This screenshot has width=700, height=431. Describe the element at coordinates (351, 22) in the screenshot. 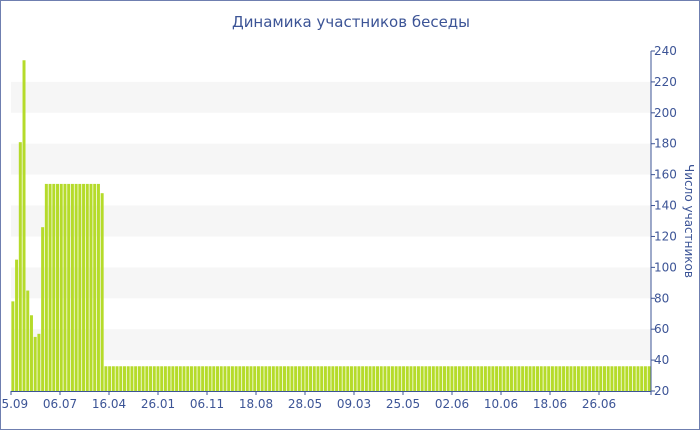

I see `chart-title: Динамика участников беседы` at that location.